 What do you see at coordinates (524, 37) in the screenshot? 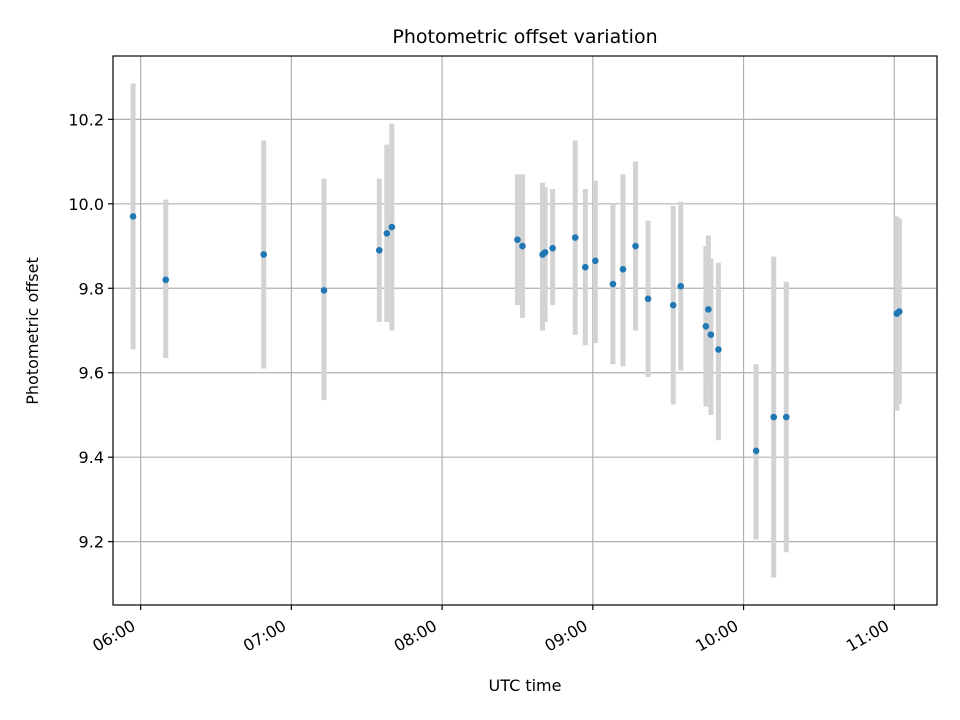
I see `chart-title: Photometric offset variation` at bounding box center [524, 37].